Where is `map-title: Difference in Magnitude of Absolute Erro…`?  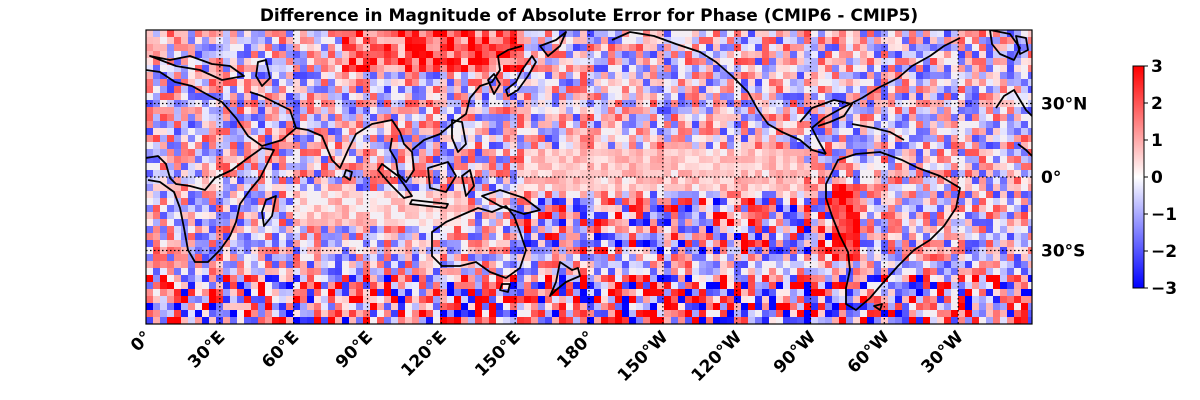 map-title: Difference in Magnitude of Absolute Erro… is located at coordinates (589, 16).